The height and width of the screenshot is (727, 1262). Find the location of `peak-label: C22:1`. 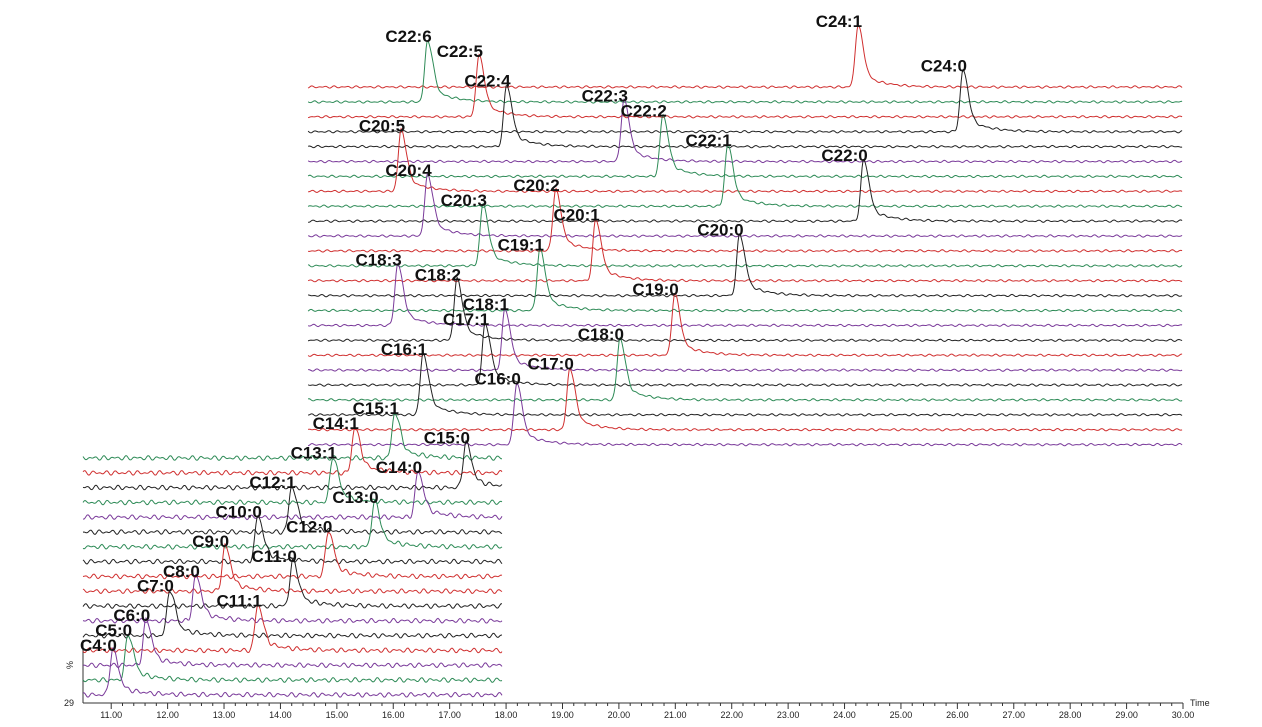

peak-label: C22:1 is located at coordinates (708, 140).